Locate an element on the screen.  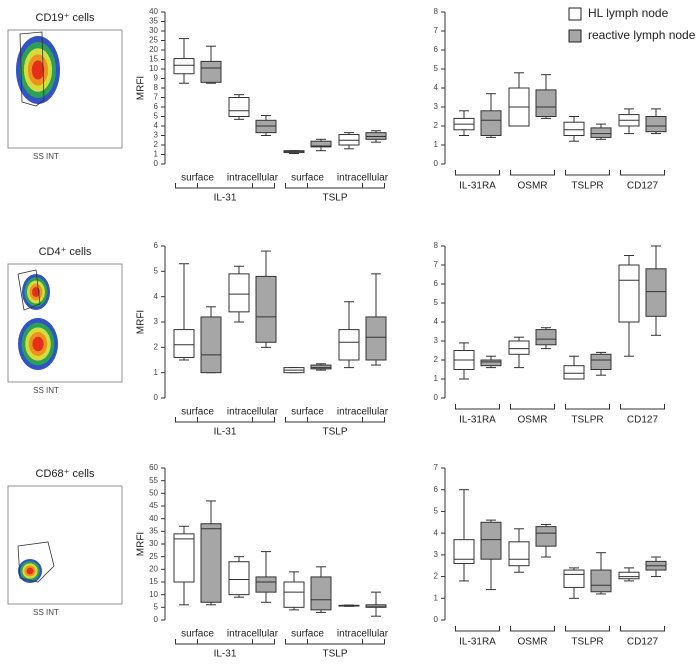
legend-label: reactive lymph node is located at coordinates (642, 35).